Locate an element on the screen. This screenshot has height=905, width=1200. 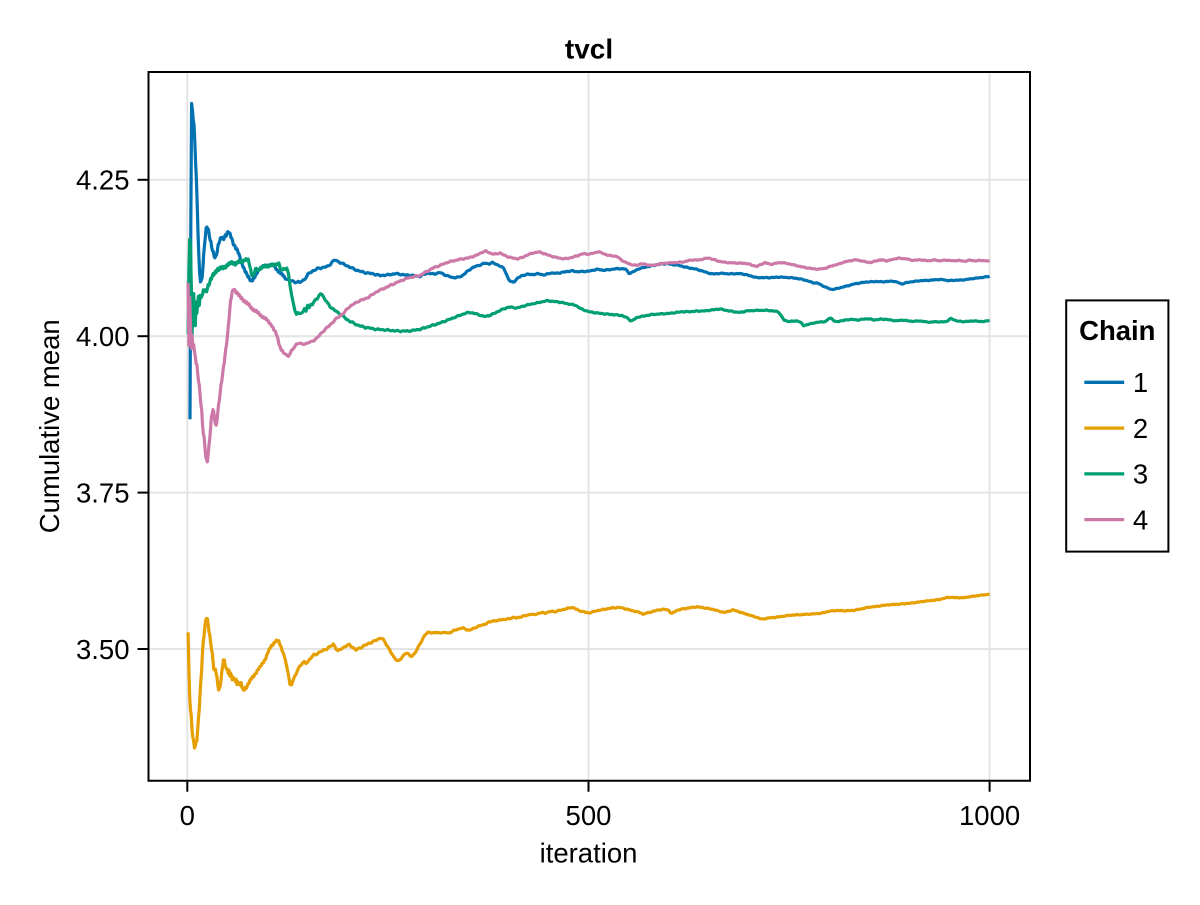
svg-text: 3.75 is located at coordinates (103, 492).